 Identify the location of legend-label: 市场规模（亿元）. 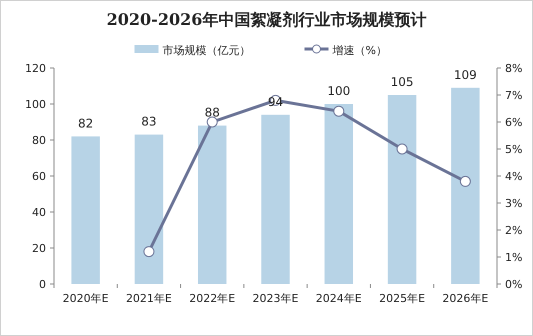
(206, 50).